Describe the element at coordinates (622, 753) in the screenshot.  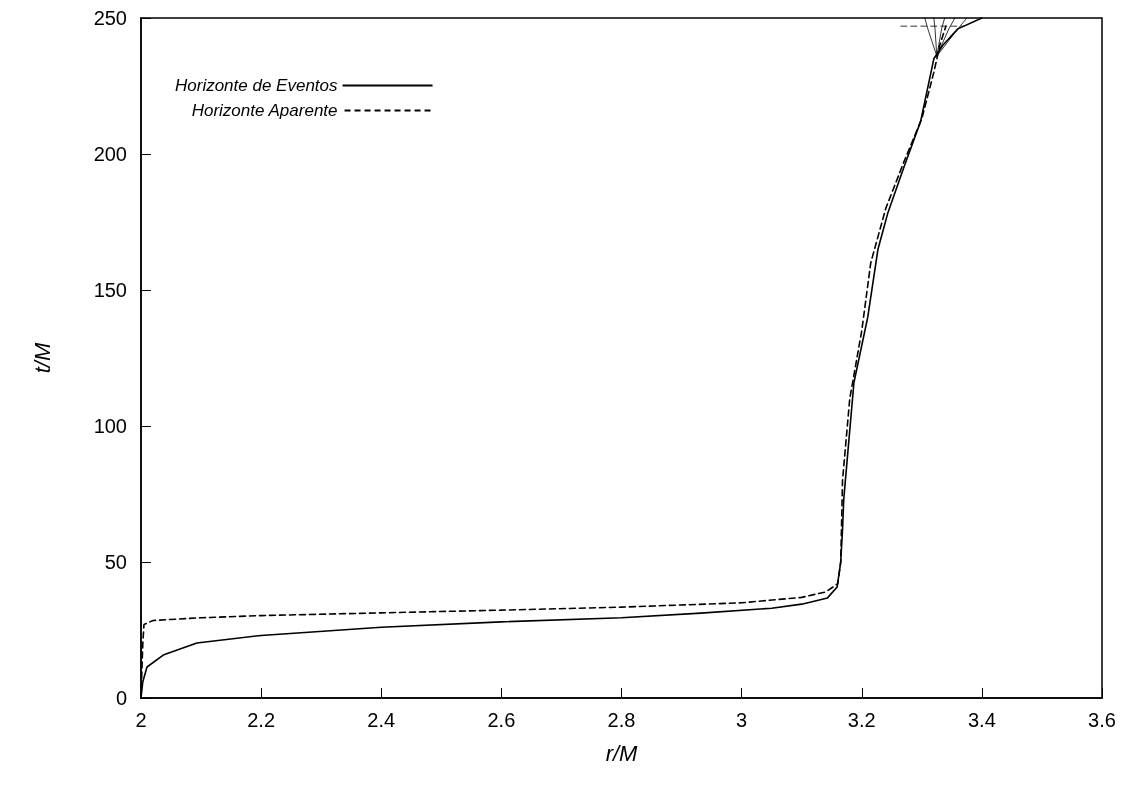
I see `x-axis-title: r/M` at that location.